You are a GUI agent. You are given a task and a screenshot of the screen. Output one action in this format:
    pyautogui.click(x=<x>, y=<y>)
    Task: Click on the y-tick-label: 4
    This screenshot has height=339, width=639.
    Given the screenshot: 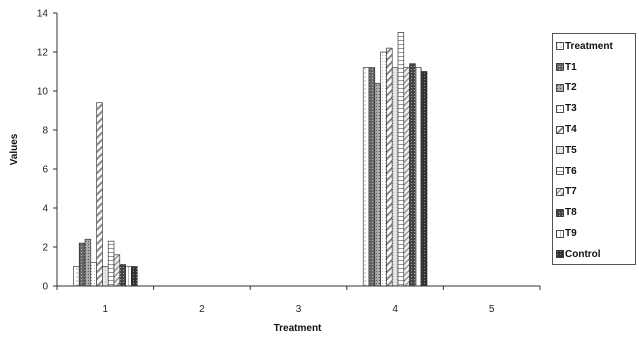 What is the action you would take?
    pyautogui.click(x=45, y=209)
    